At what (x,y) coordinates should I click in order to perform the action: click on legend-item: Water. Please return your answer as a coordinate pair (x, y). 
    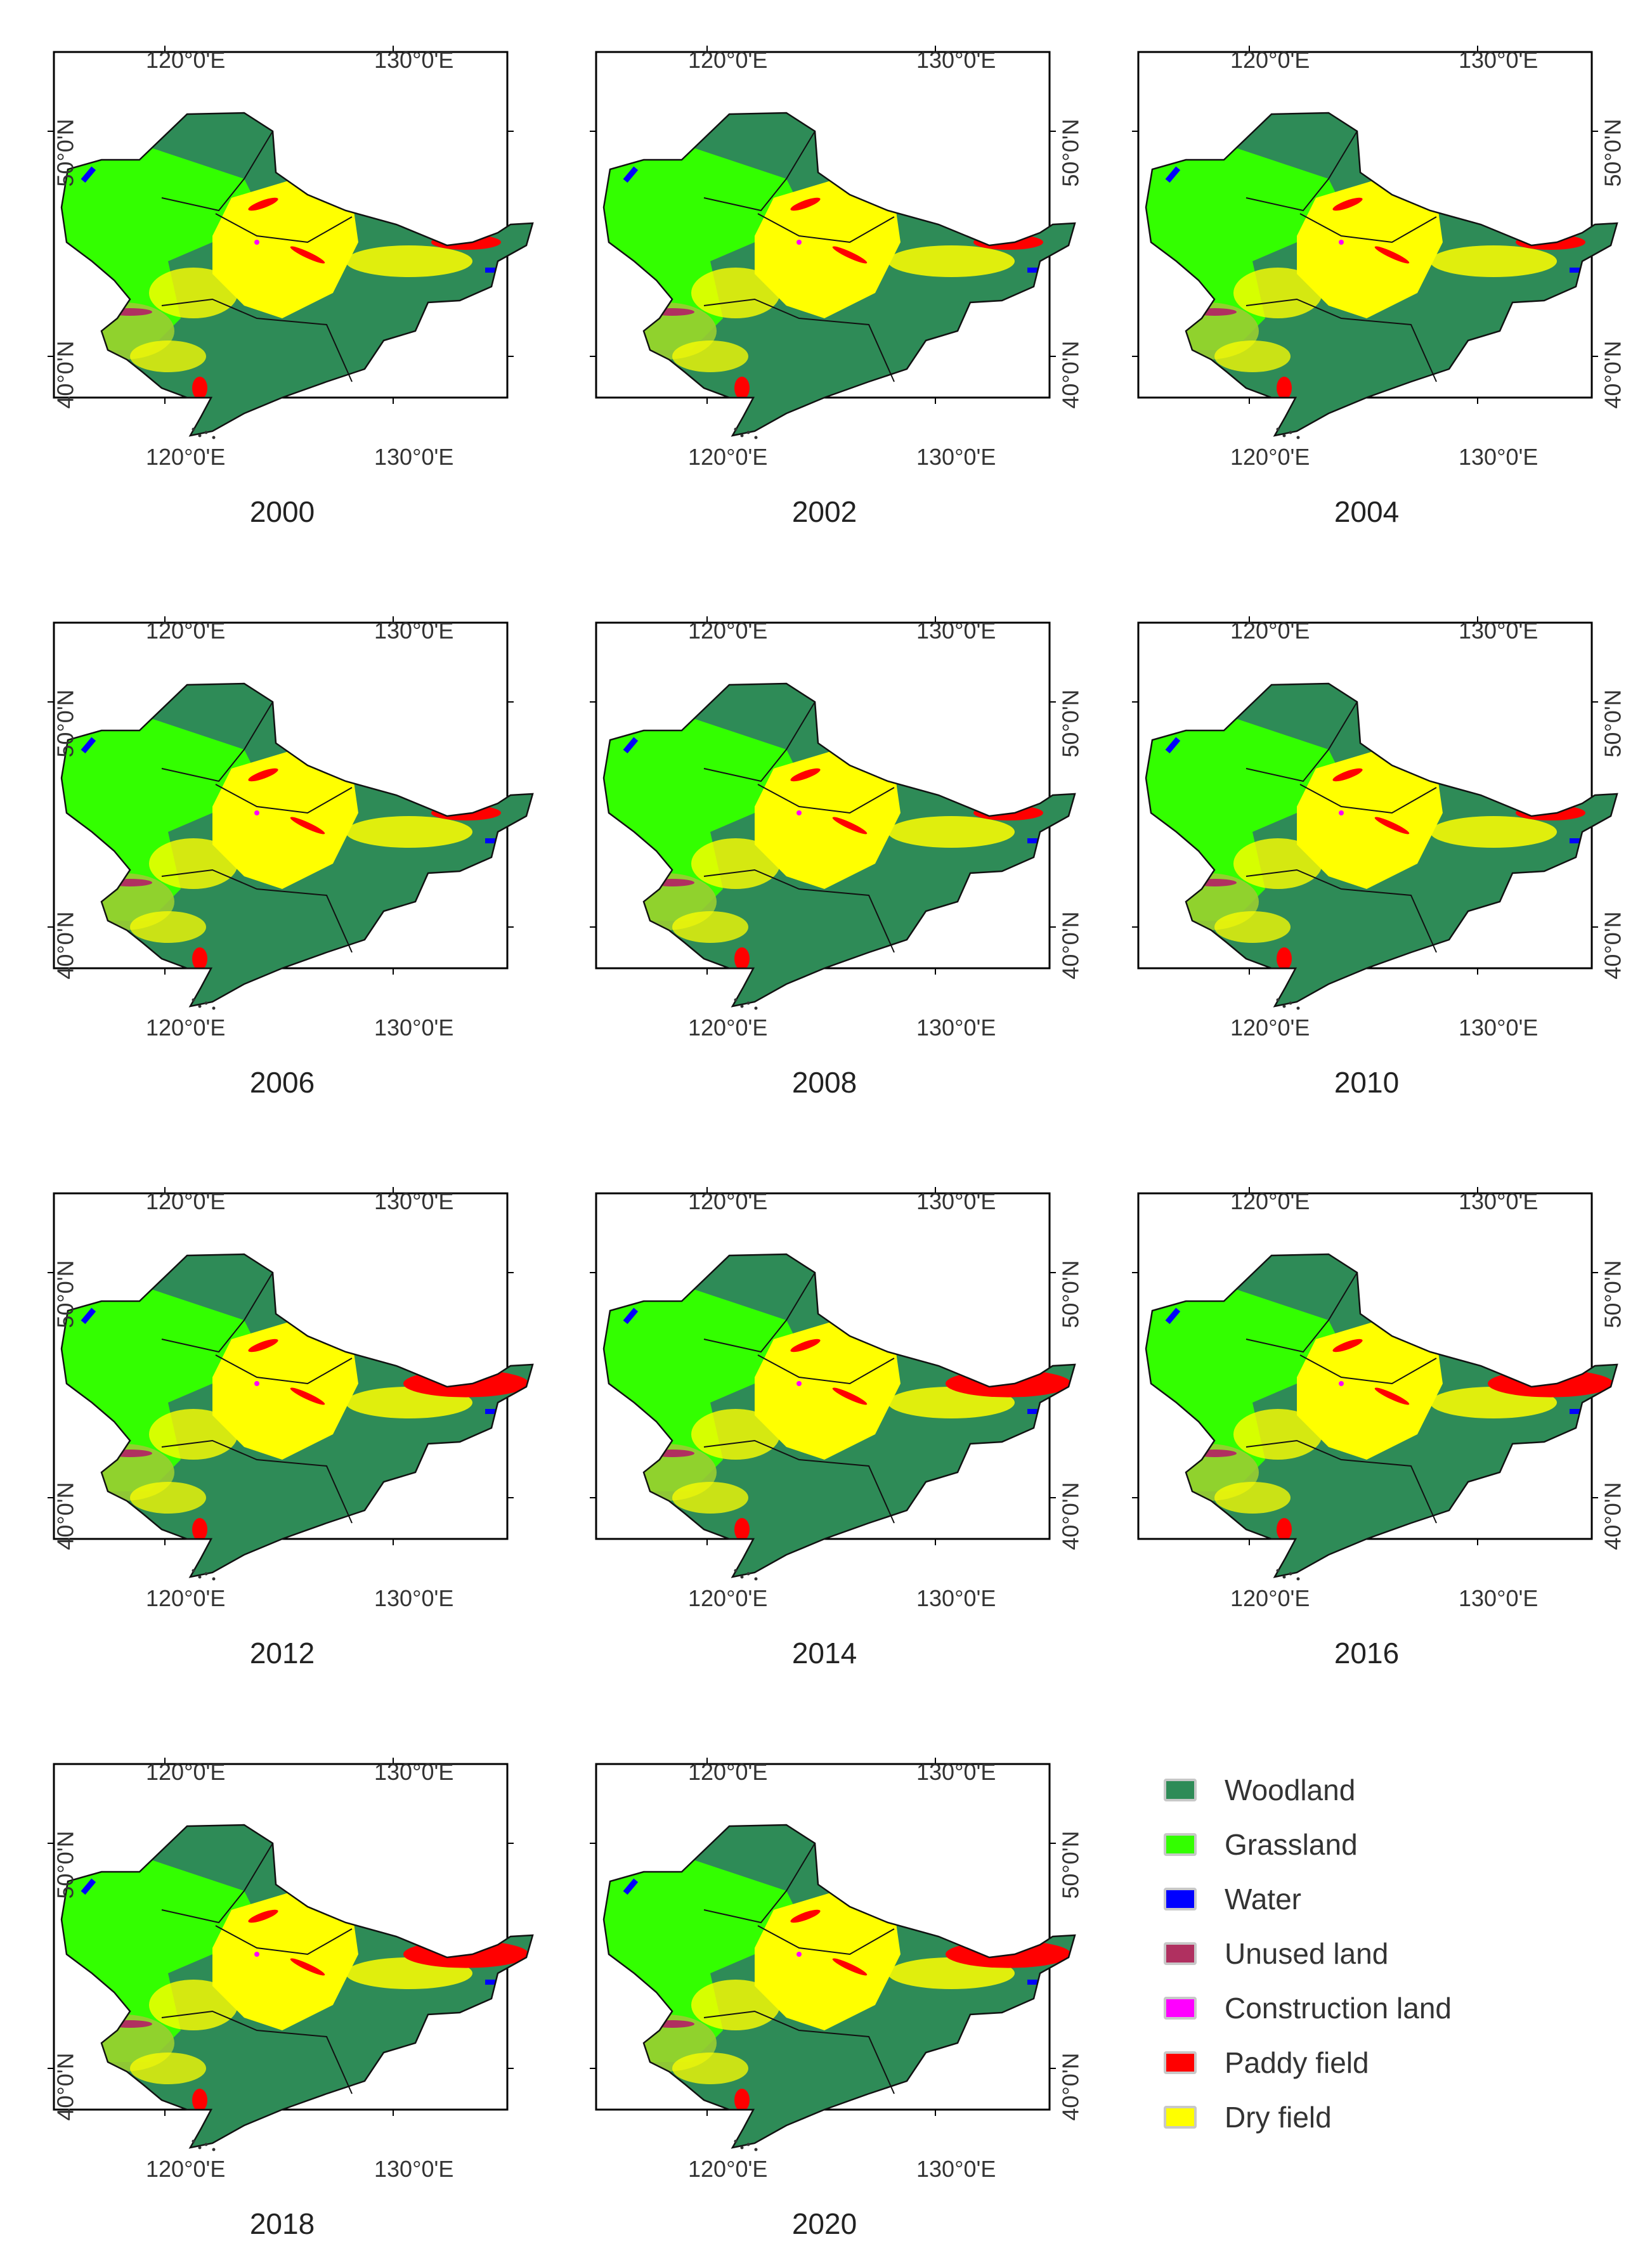
    Looking at the image, I should click on (1308, 1899).